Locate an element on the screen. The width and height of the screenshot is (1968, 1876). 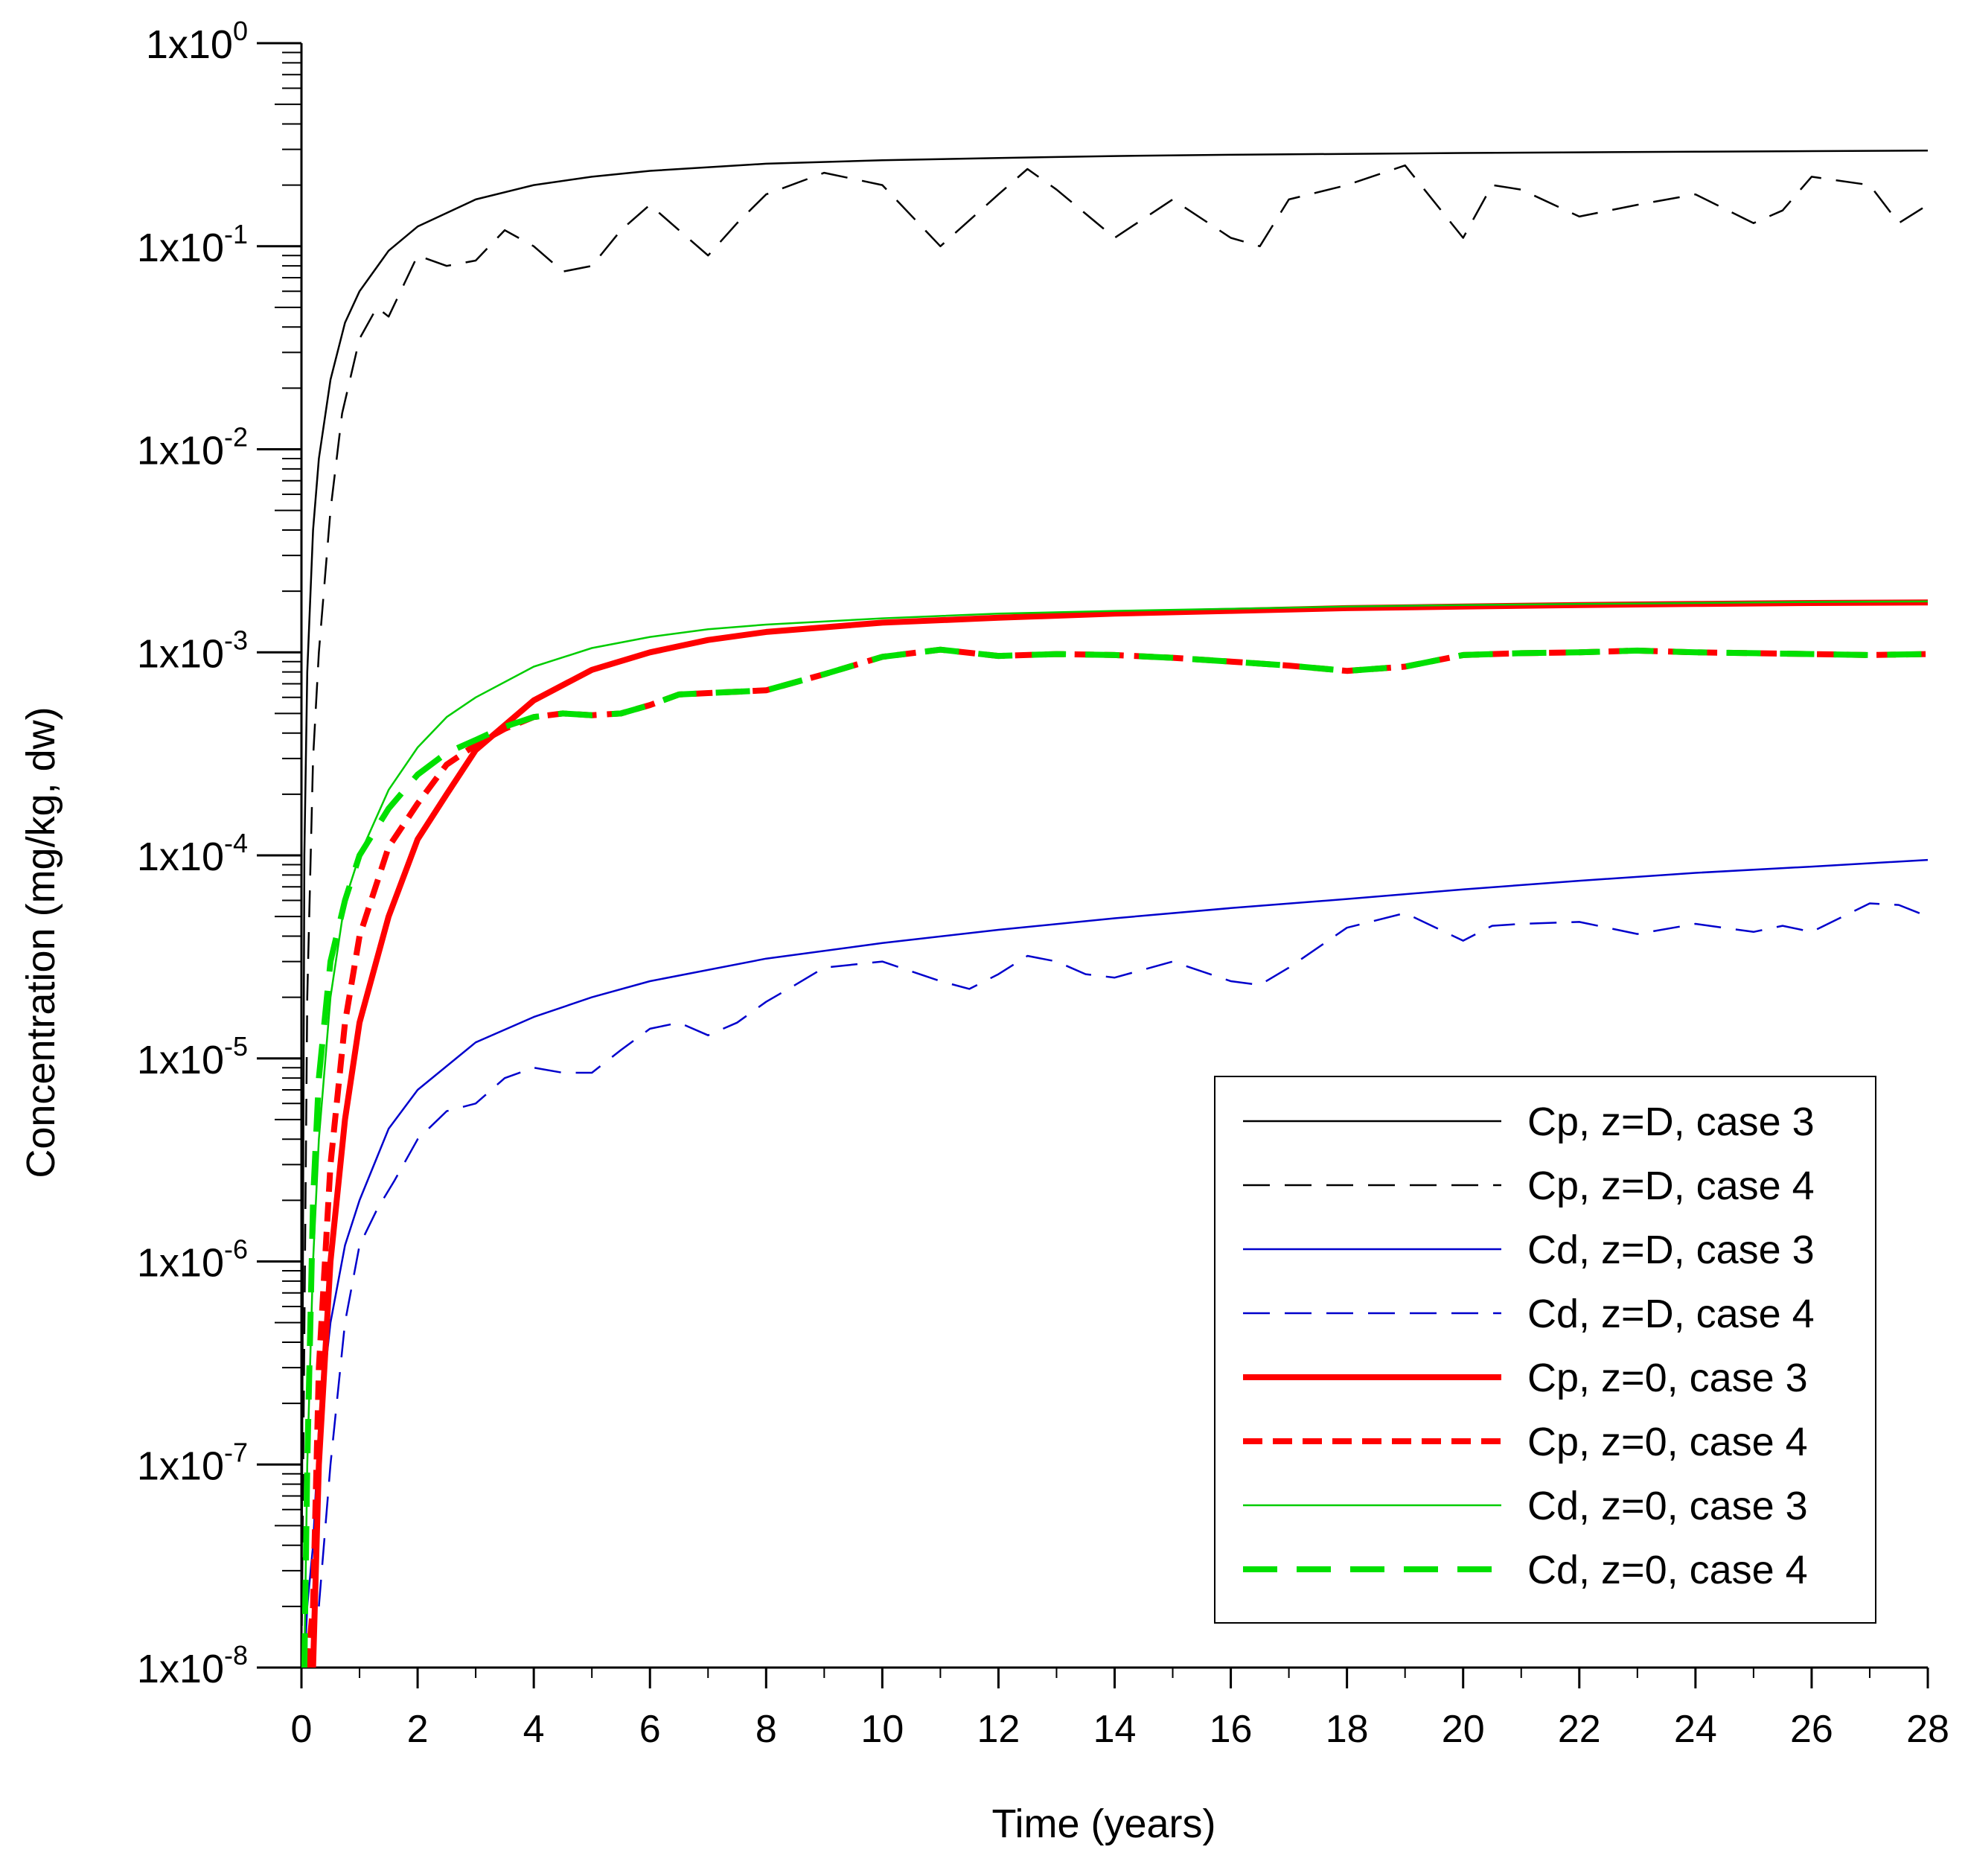
y-tick-label: 1x10⁻⁸ is located at coordinates (192, 1665).